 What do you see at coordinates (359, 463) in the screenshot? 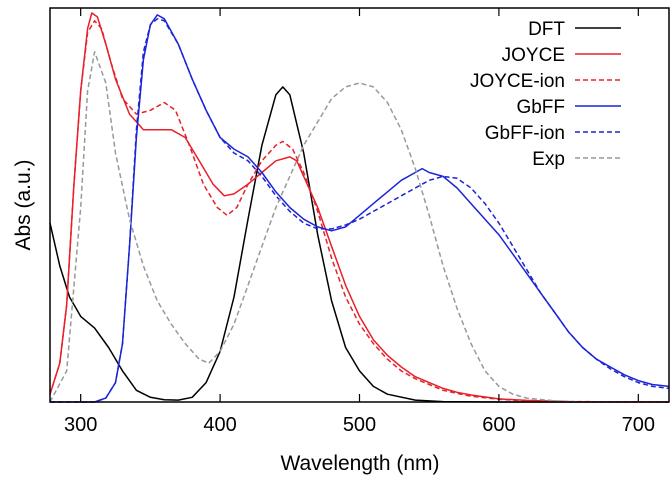
I see `x-axis-title: Wavelength (nm)` at bounding box center [359, 463].